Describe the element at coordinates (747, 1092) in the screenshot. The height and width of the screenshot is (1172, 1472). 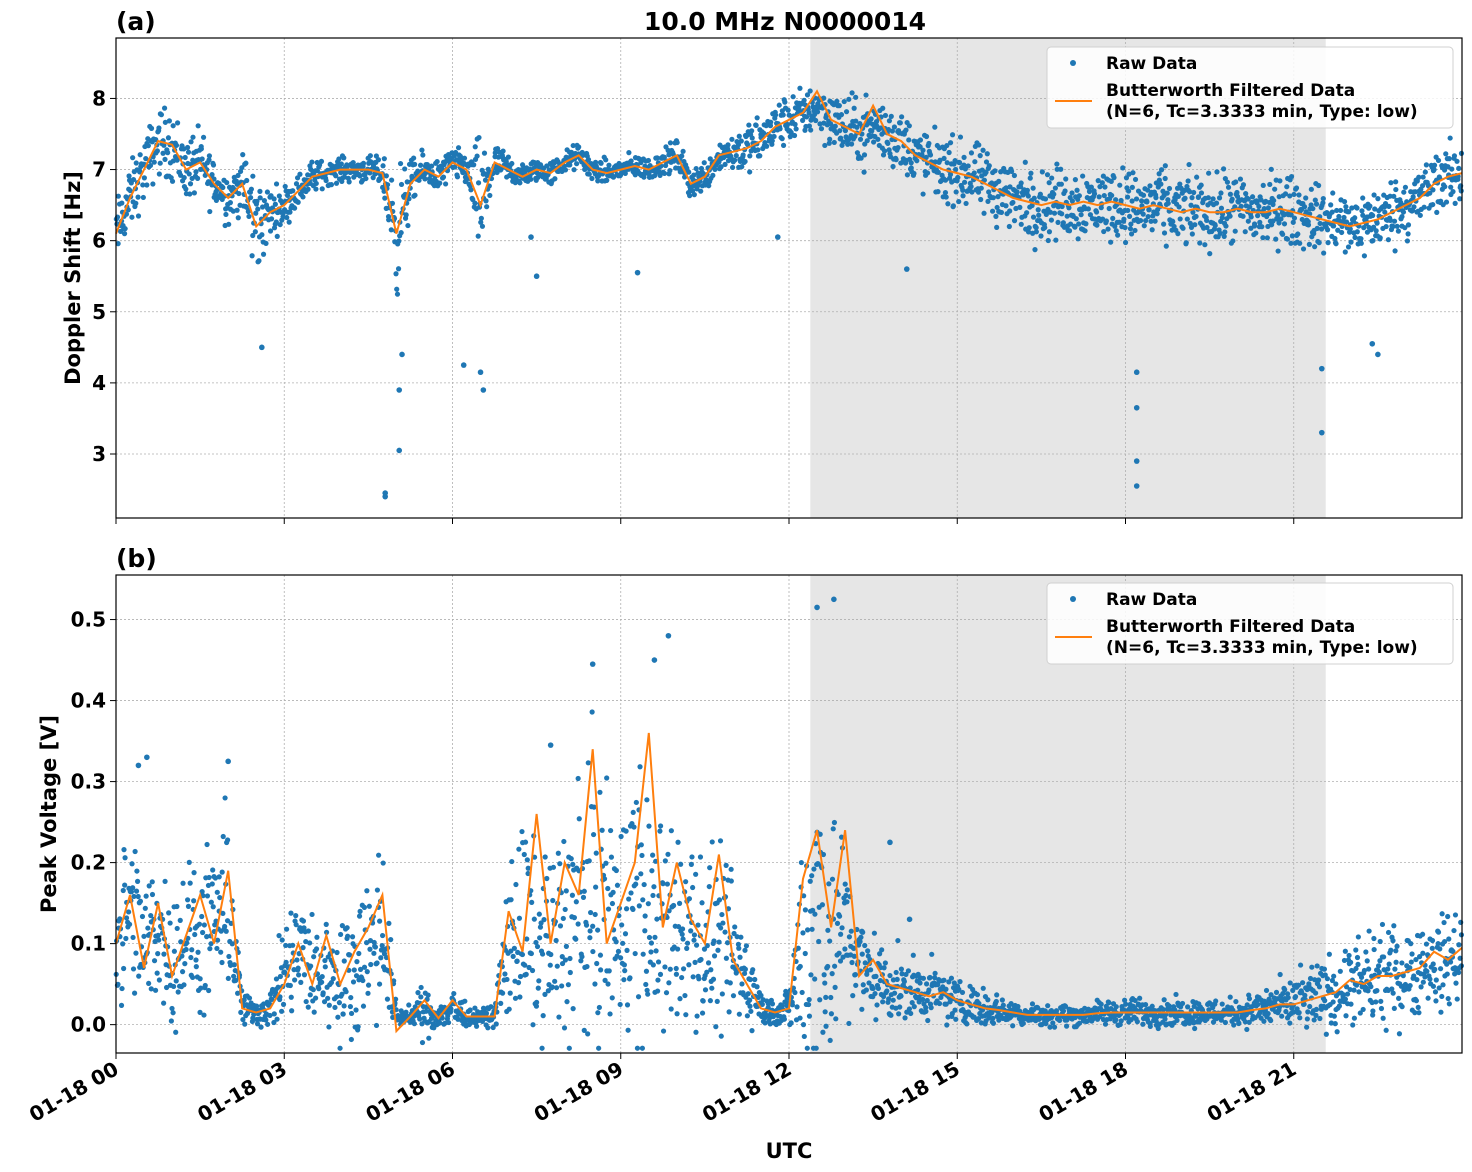
I see `x-tick-label: 01-18 12` at that location.